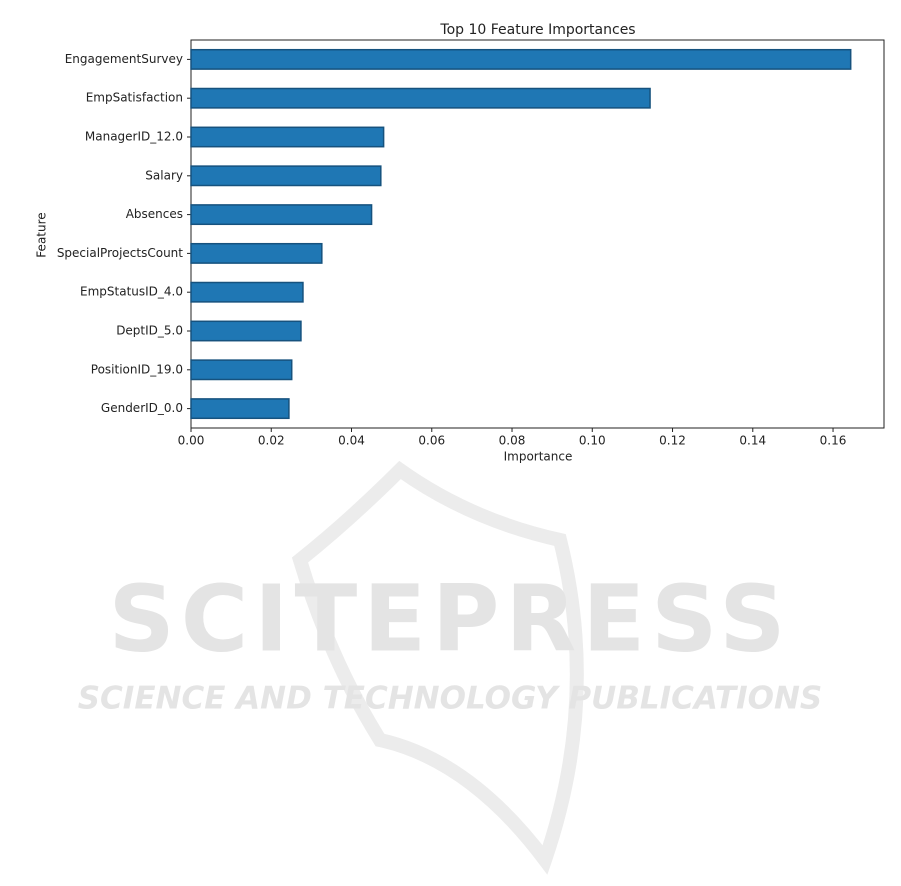 This screenshot has height=886, width=901. What do you see at coordinates (752, 441) in the screenshot?
I see `x-tick-label: 0.14` at bounding box center [752, 441].